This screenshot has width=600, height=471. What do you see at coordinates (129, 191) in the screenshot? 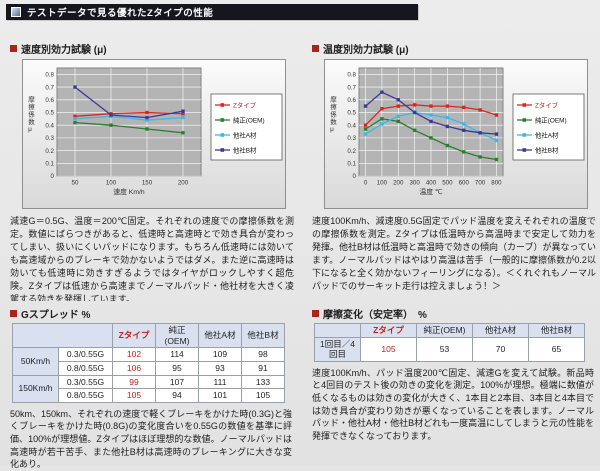
I see `x-axis-label: 速度 Km/h` at bounding box center [129, 191].